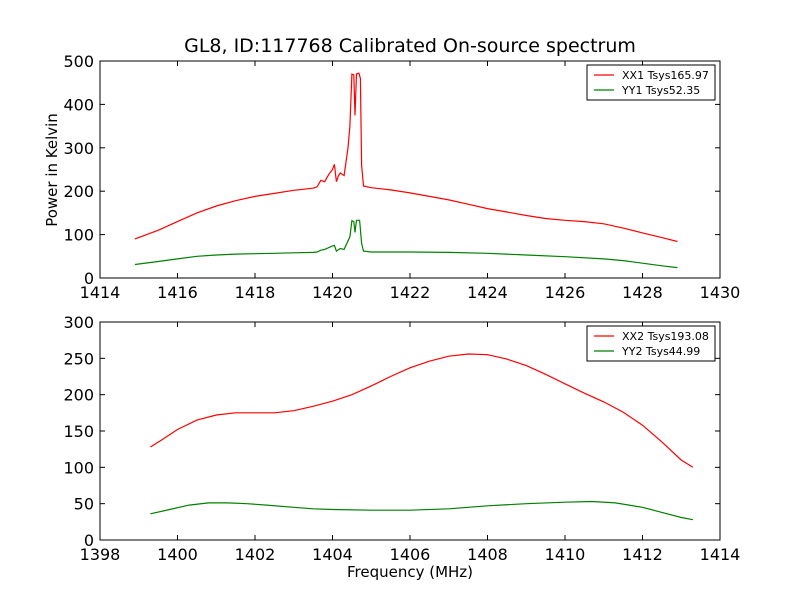  What do you see at coordinates (78, 431) in the screenshot?
I see `y-tick-label: 150` at bounding box center [78, 431].